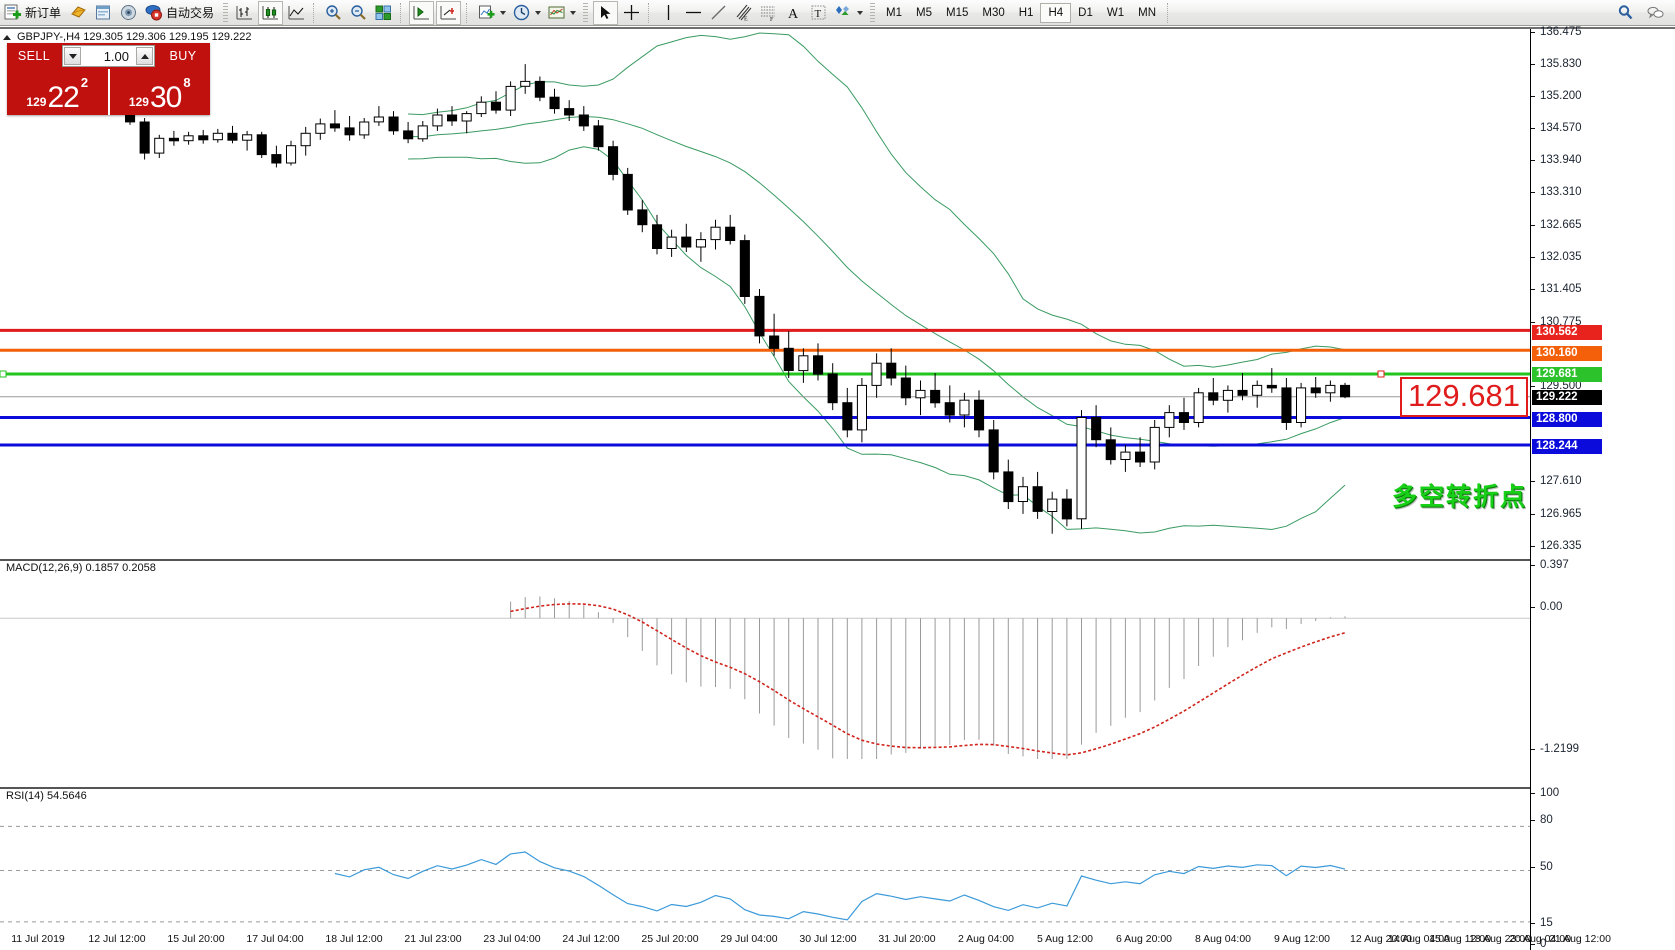 The image size is (1675, 950). What do you see at coordinates (1625, 13) in the screenshot?
I see `search-button` at bounding box center [1625, 13].